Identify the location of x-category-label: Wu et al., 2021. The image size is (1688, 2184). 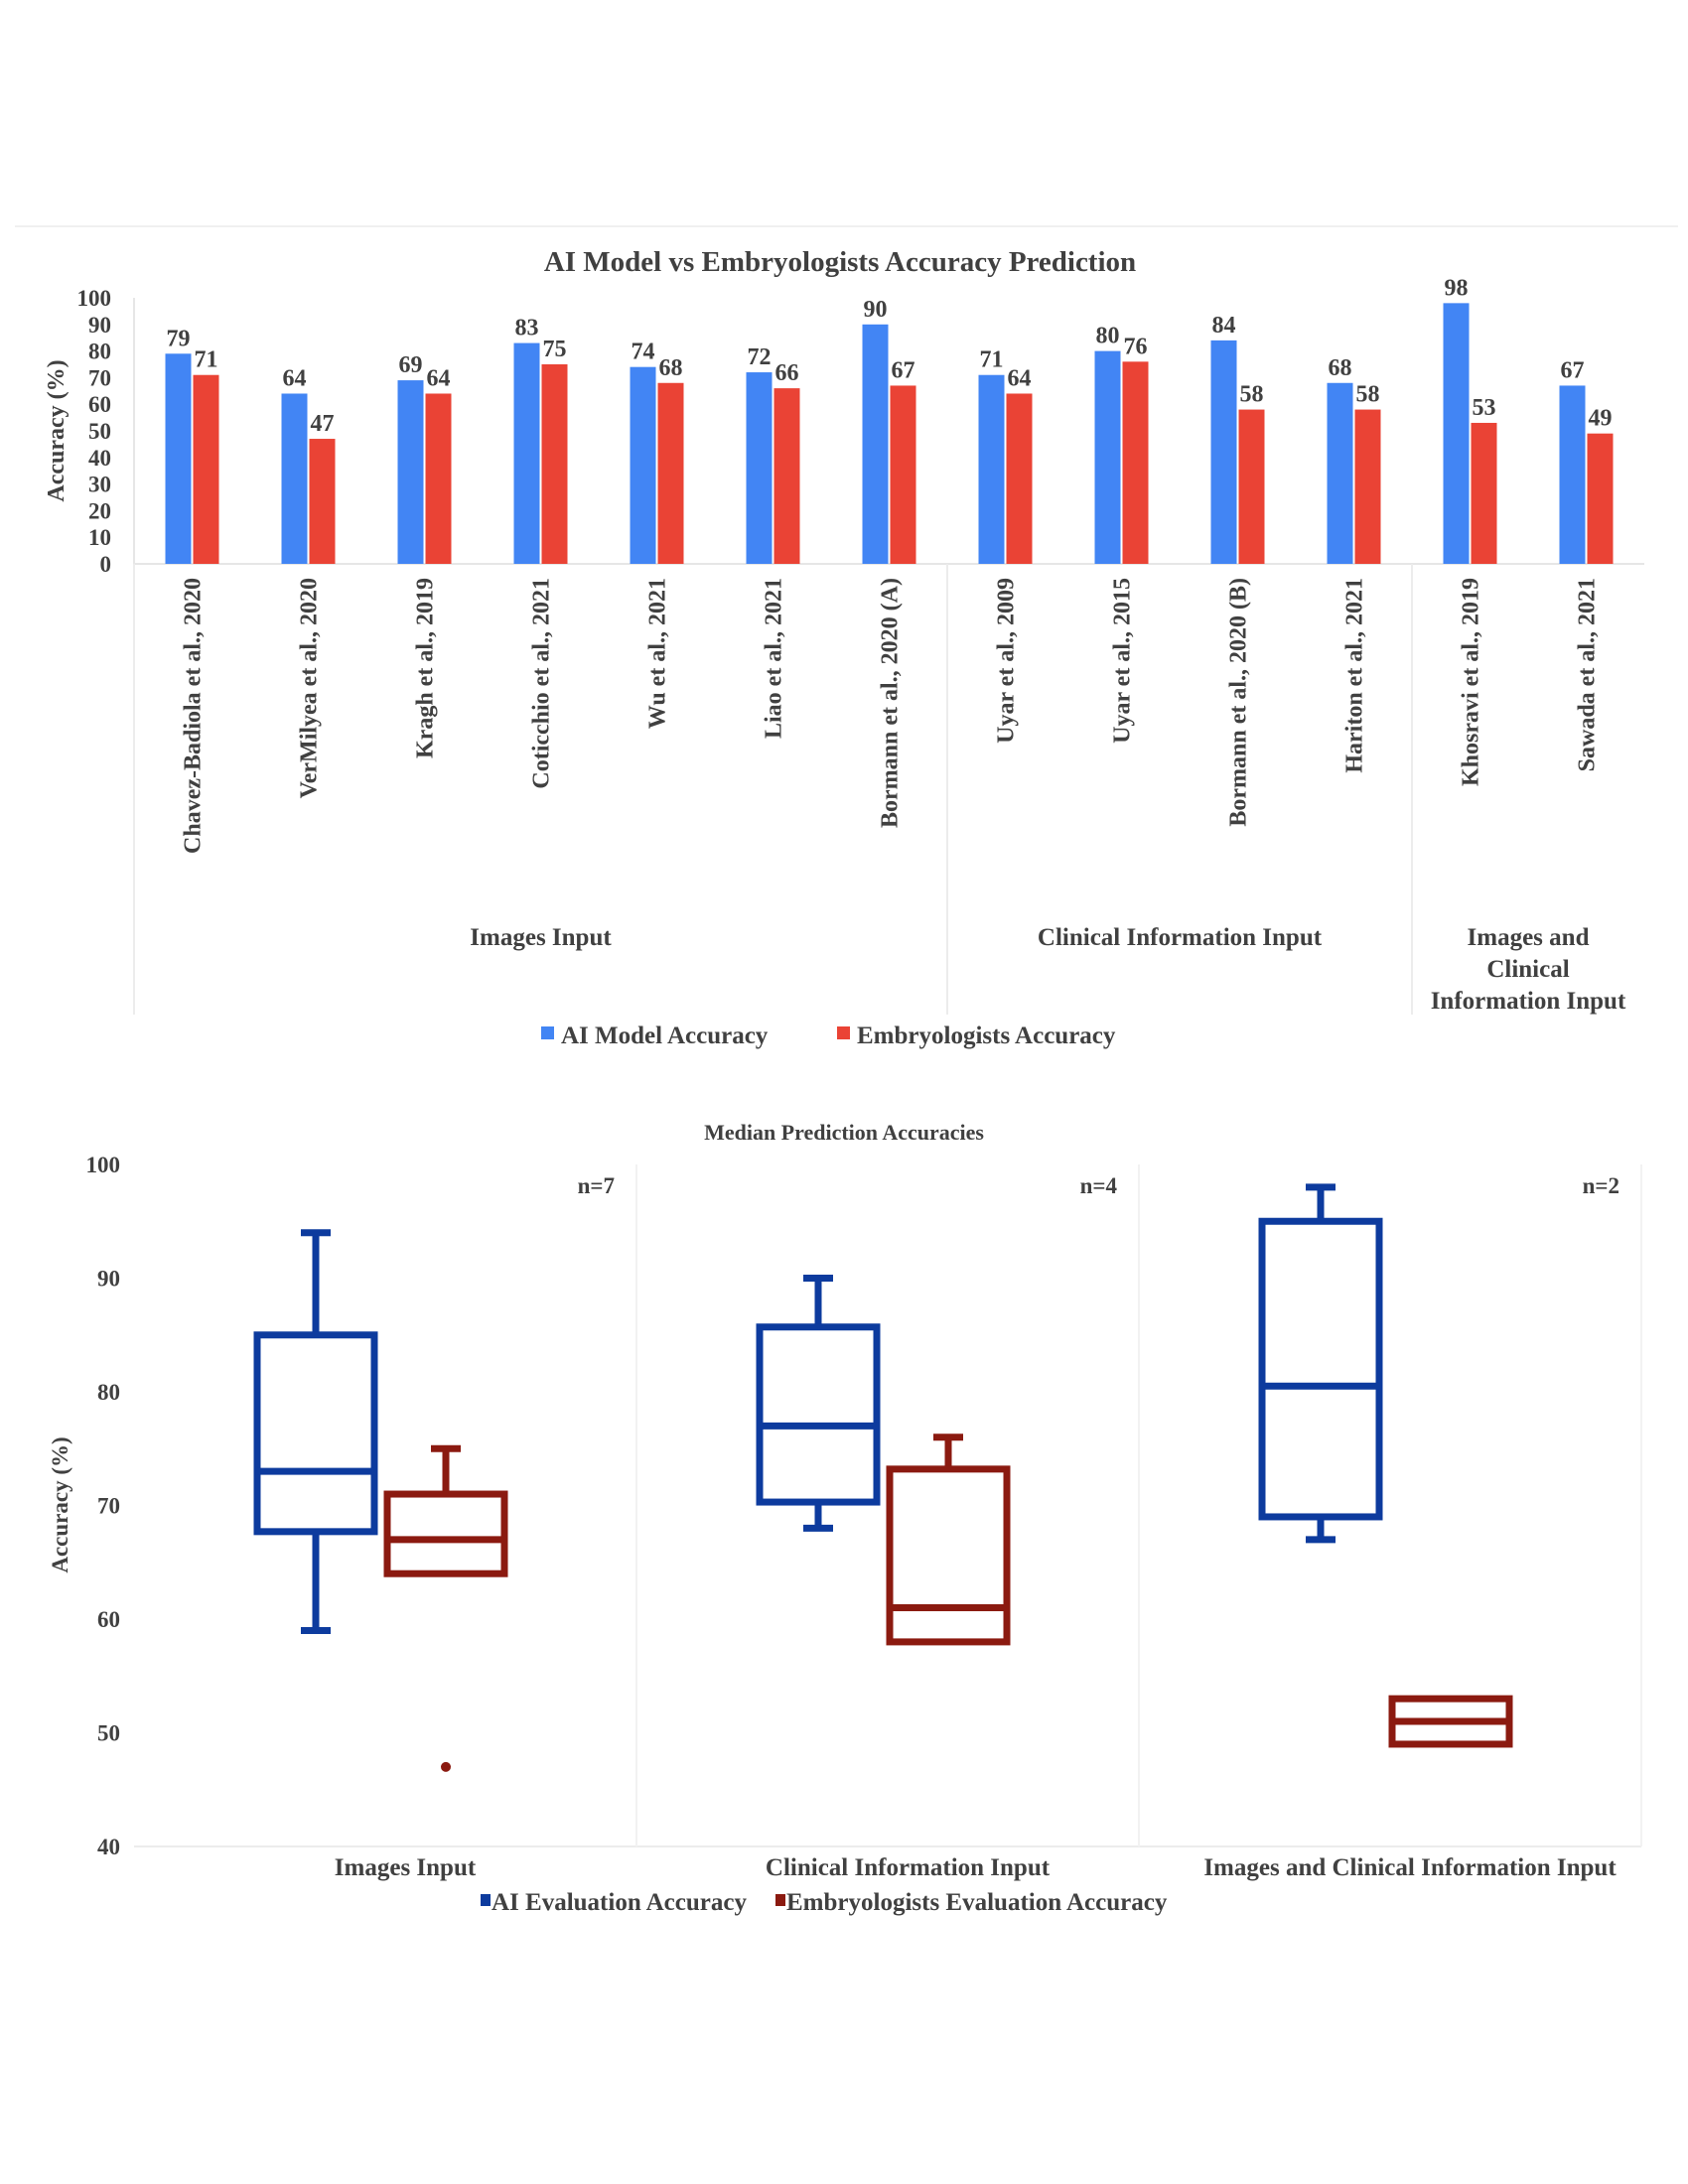
(658, 653).